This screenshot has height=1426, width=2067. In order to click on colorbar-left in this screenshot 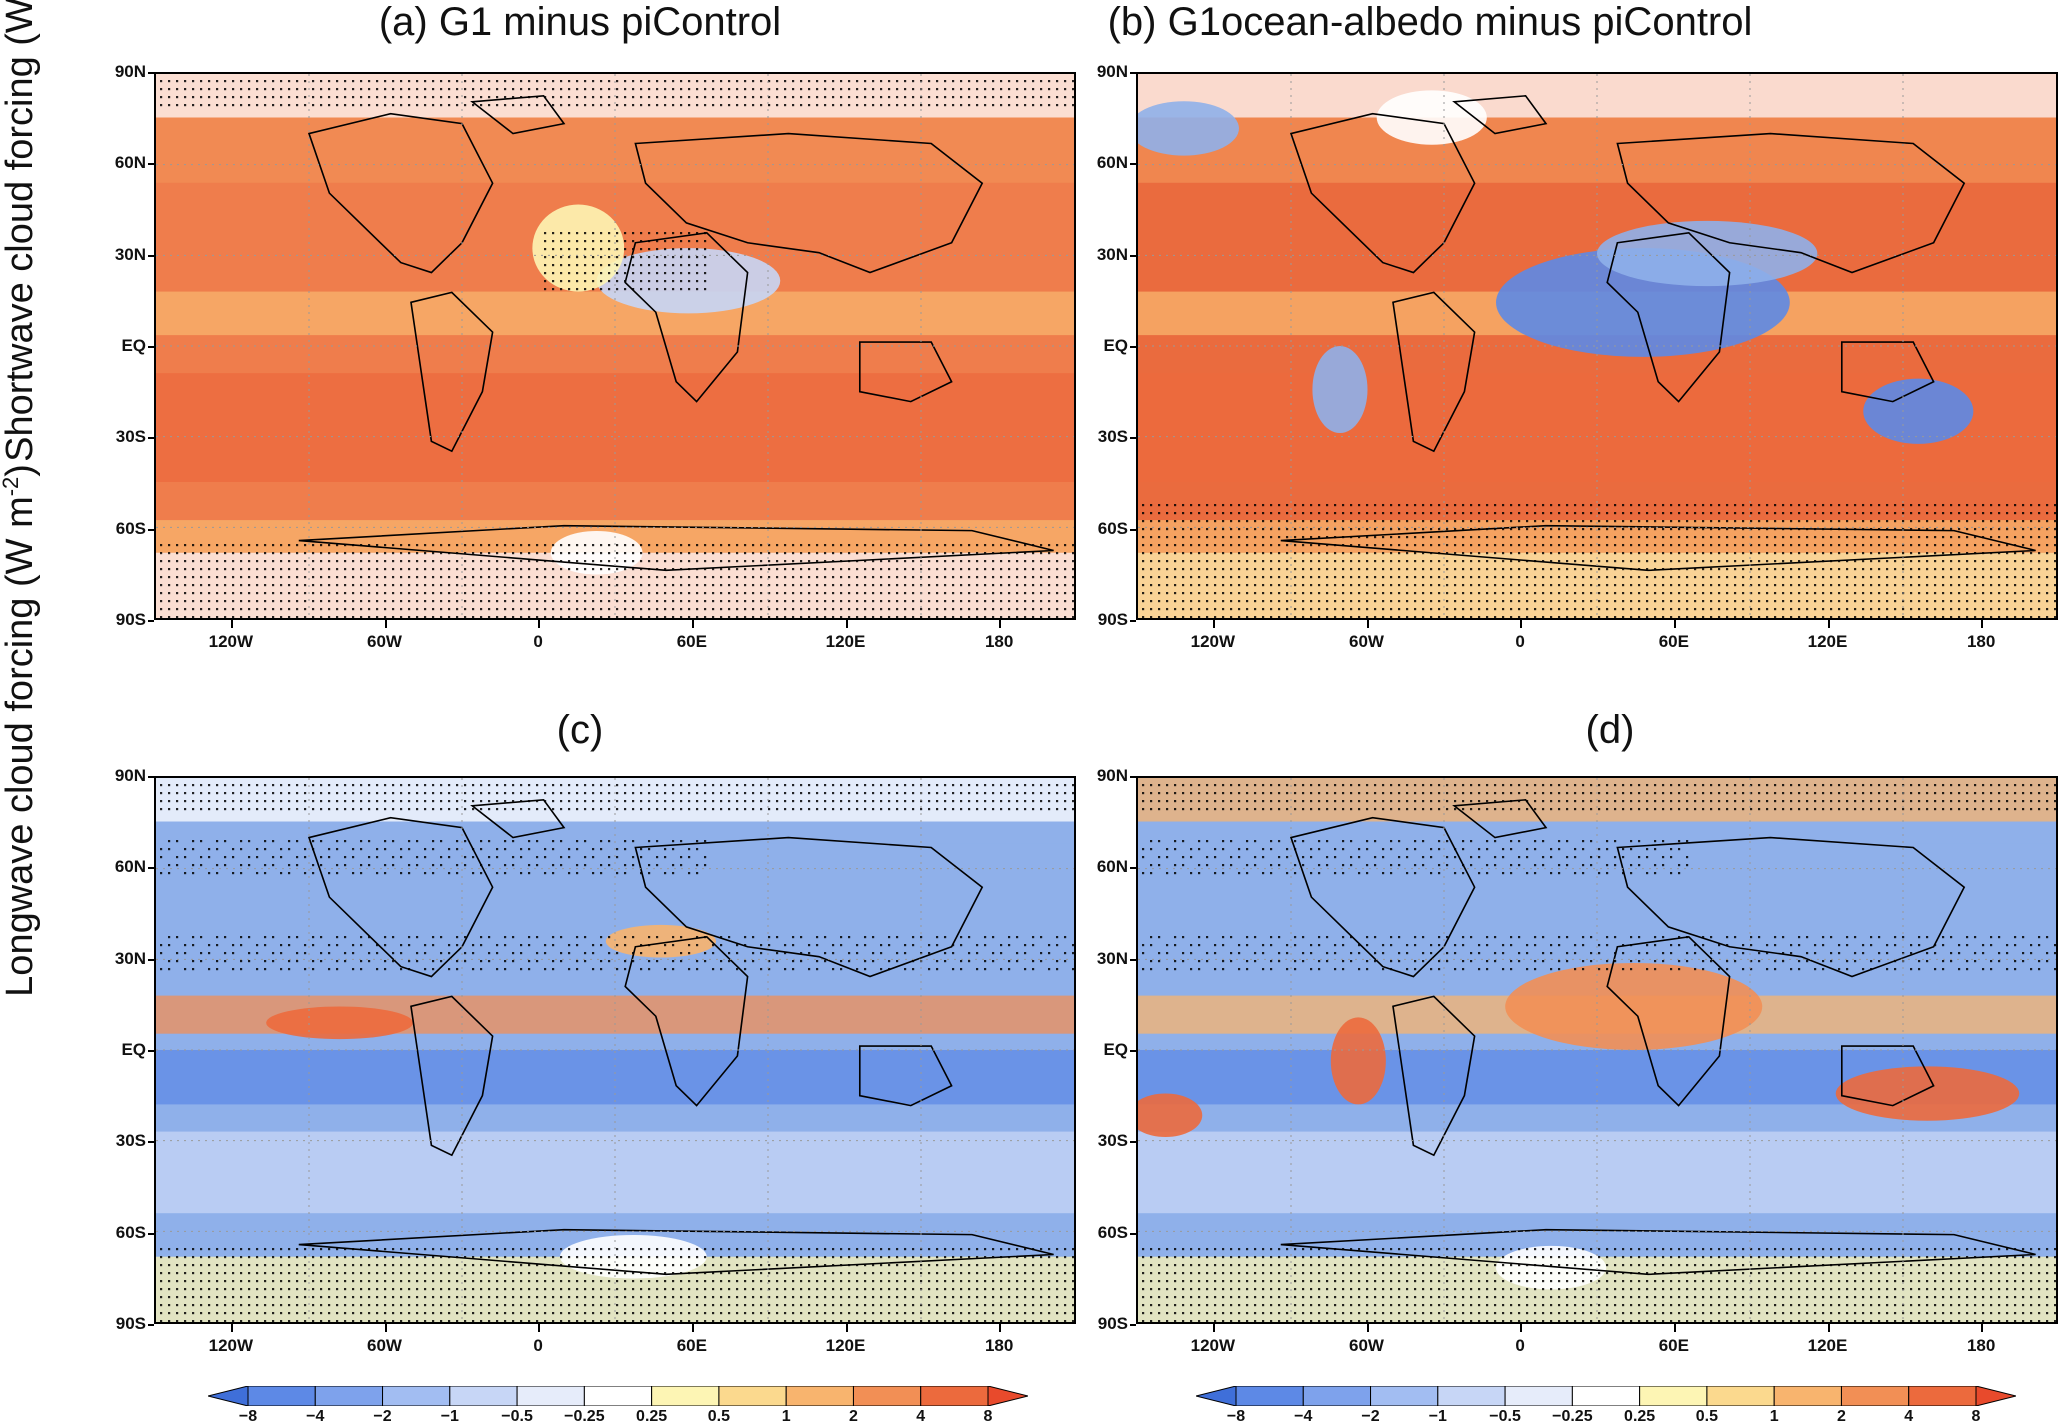, I will do `click(618, 1396)`.